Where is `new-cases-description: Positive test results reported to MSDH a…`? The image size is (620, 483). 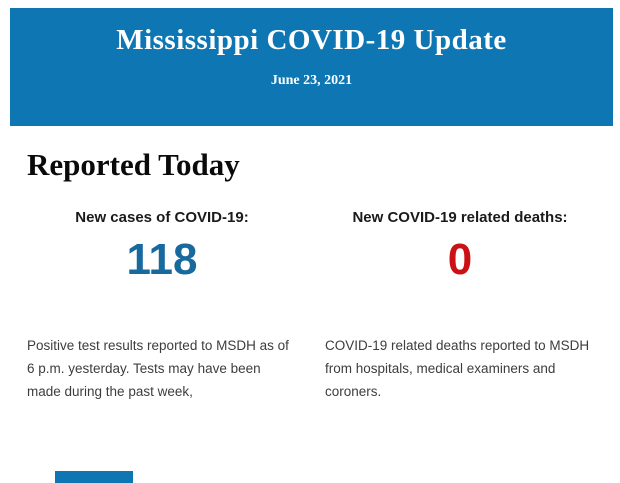
new-cases-description: Positive test results reported to MSDH a… is located at coordinates (158, 368).